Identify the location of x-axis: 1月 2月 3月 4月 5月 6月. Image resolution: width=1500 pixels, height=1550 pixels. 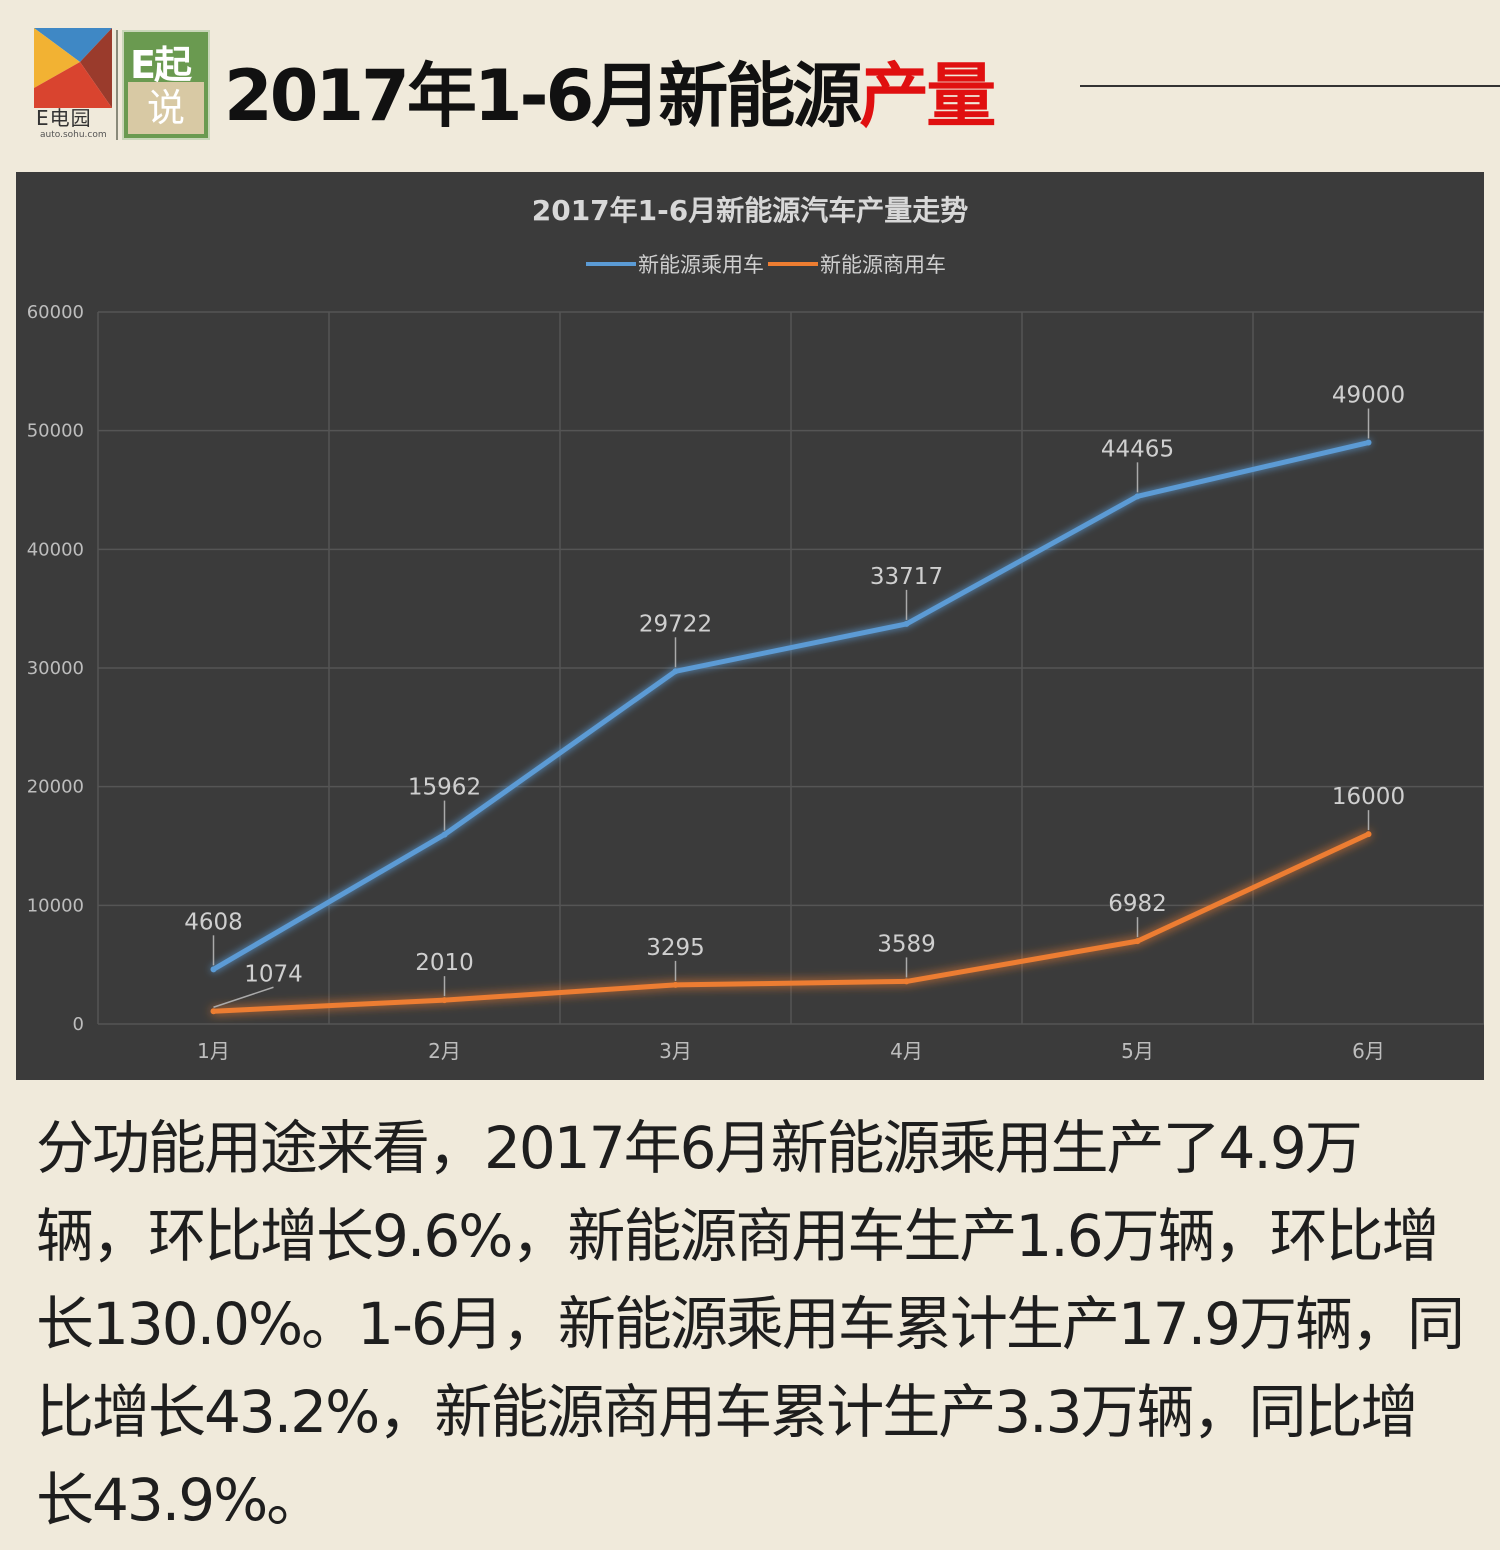
(791, 1051).